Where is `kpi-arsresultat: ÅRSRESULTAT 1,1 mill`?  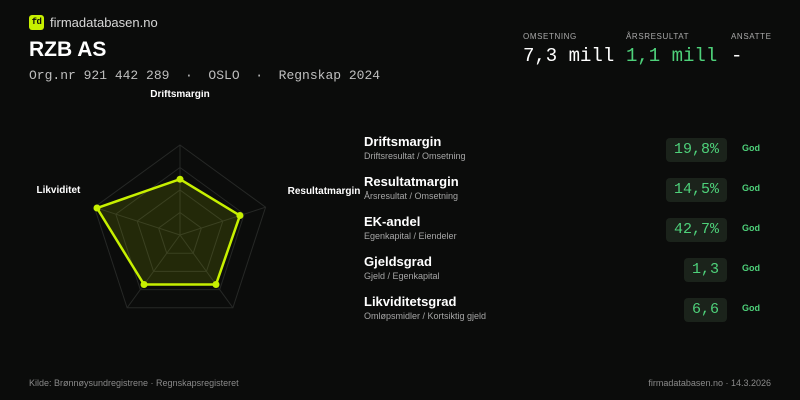
kpi-arsresultat: ÅRSRESULTAT 1,1 mill is located at coordinates (671, 49).